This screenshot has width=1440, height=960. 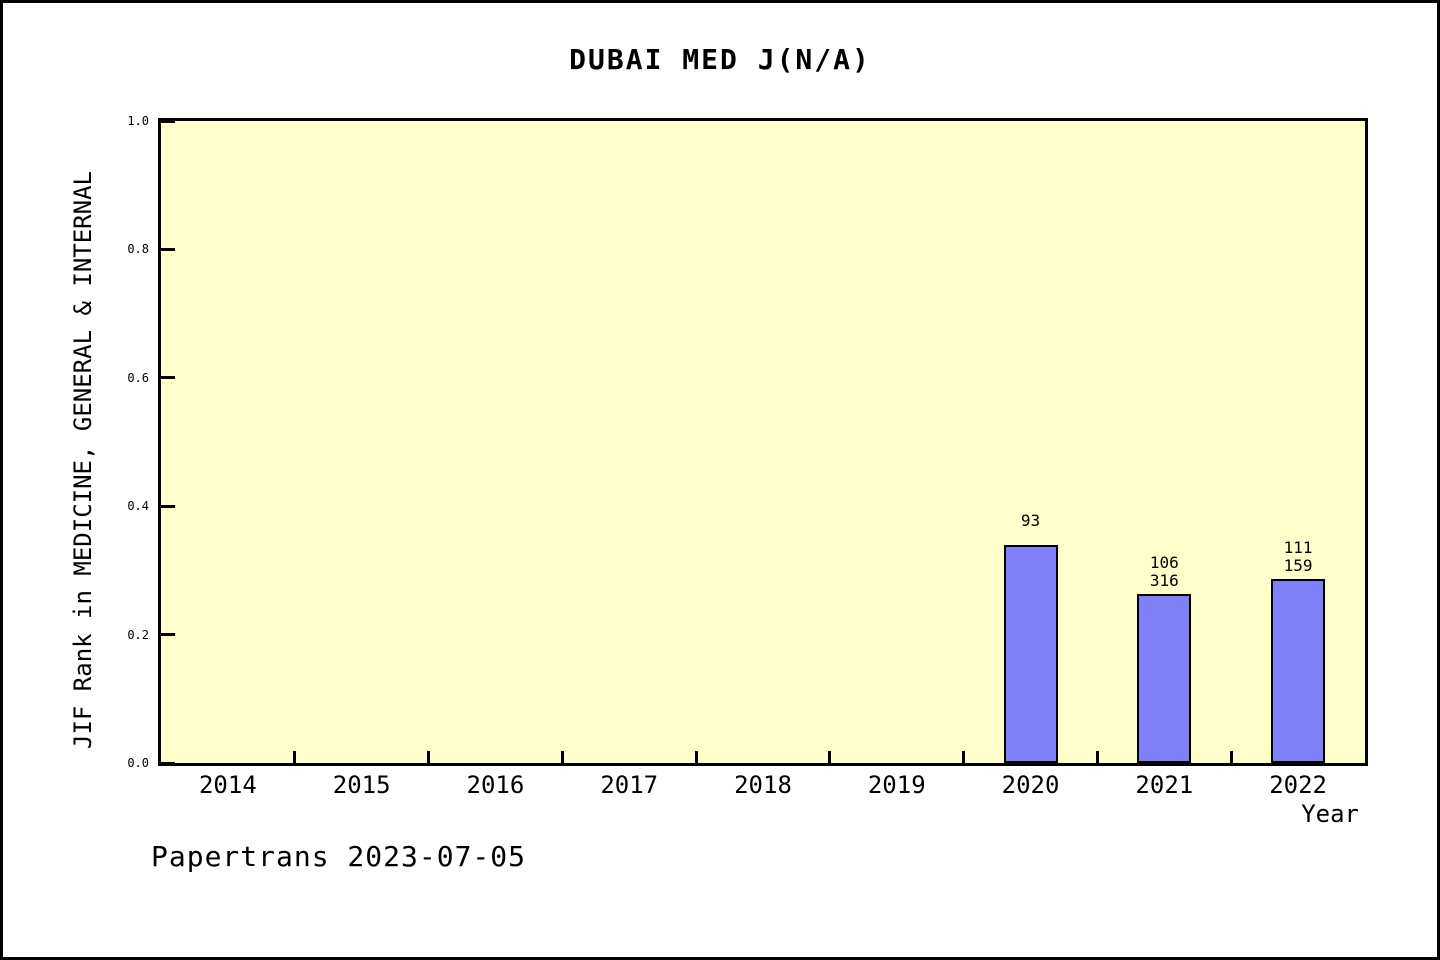 I want to click on bar-value-label: 106 316, so click(x=1164, y=572).